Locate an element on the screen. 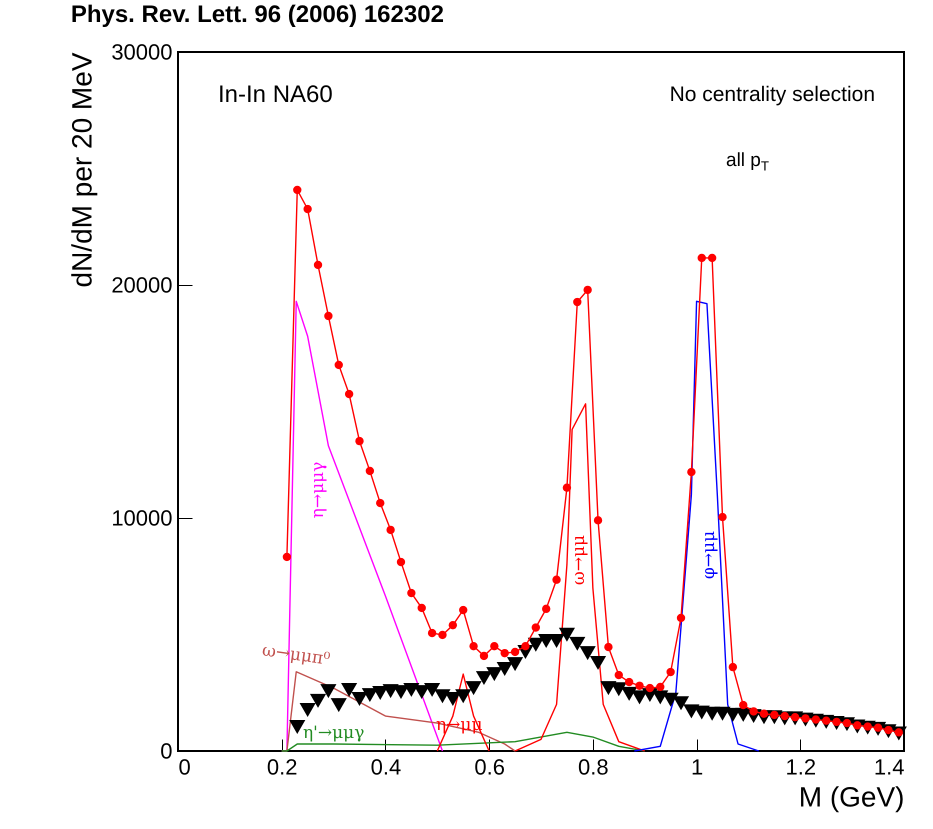  chart-title: Phys. Rev. Lett. 96 (2006) 162302 is located at coordinates (257, 14).